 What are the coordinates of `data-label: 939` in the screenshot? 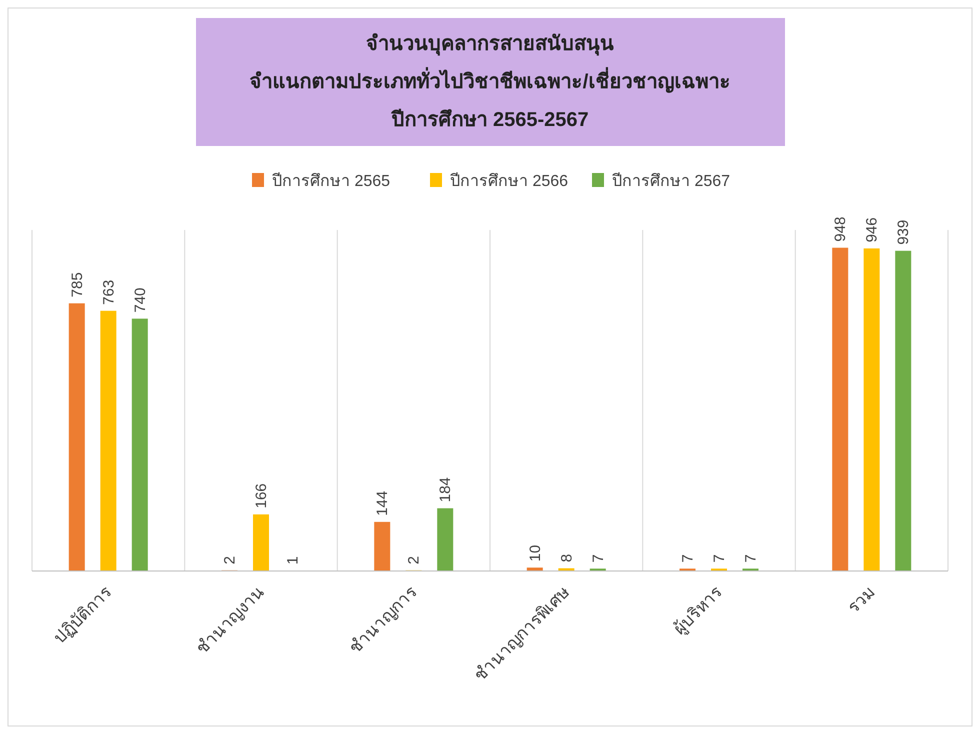 It's located at (903, 232).